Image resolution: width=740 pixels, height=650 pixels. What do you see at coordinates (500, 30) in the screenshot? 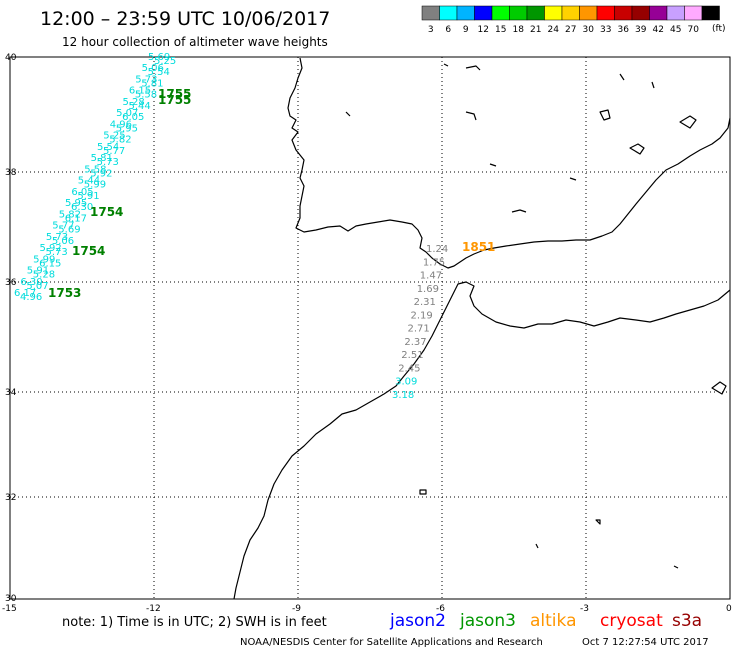
I see `legend-label: 15` at bounding box center [500, 30].